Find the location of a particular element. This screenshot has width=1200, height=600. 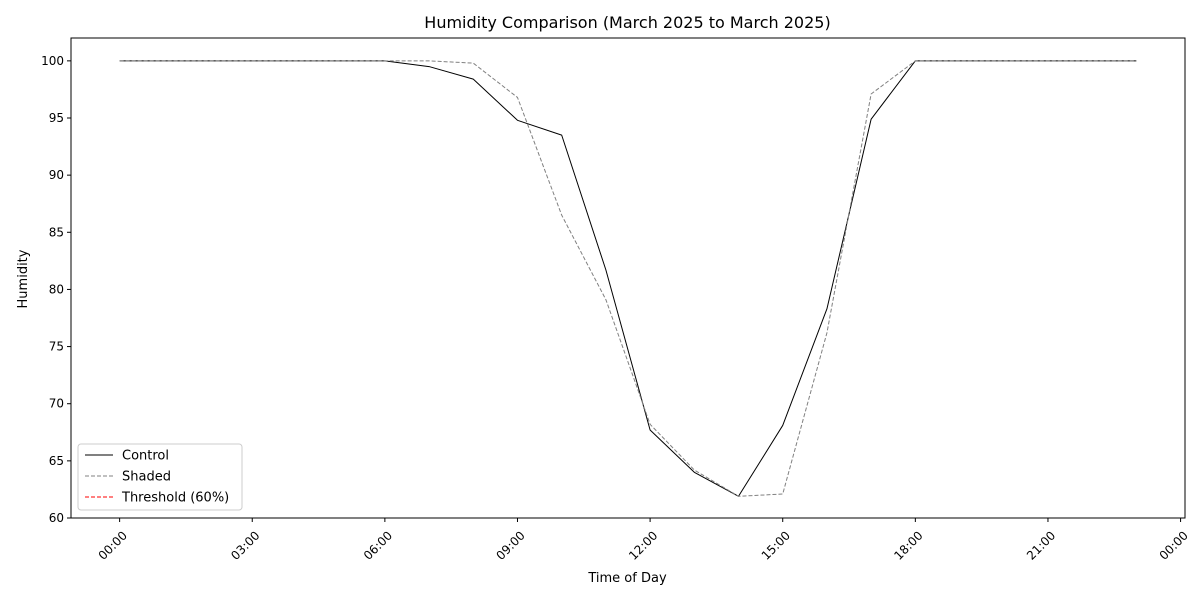

y-tick-label: 90 is located at coordinates (56, 175).